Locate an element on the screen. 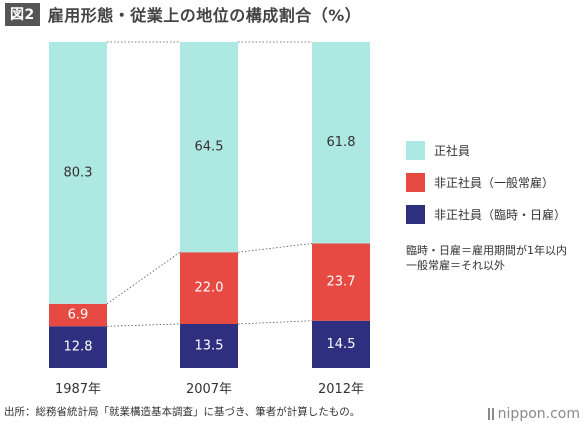 The width and height of the screenshot is (584, 426). legend-item-general: 非正社員（一般常雇） is located at coordinates (486, 182).